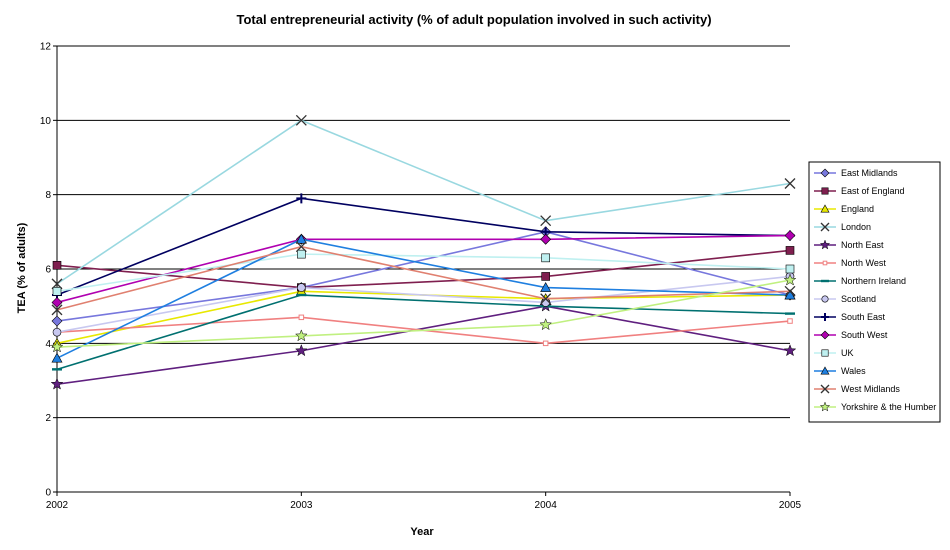 The image size is (950, 550). What do you see at coordinates (840, 371) in the screenshot?
I see `legend-item-wales: Wales` at bounding box center [840, 371].